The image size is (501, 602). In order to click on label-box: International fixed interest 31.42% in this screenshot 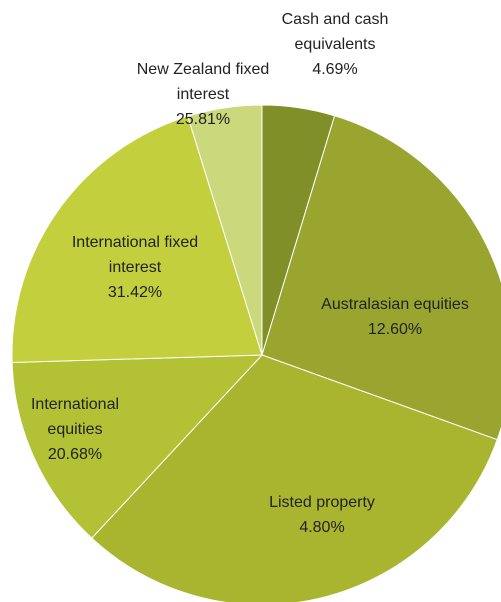, I will do `click(135, 267)`.